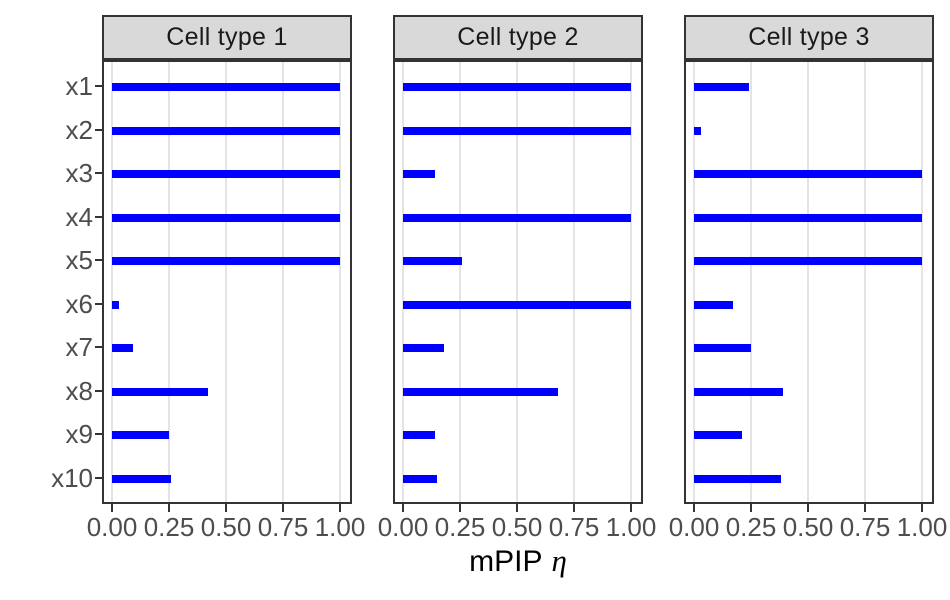  What do you see at coordinates (517, 527) in the screenshot?
I see `x-tick-label: 0.50` at bounding box center [517, 527].